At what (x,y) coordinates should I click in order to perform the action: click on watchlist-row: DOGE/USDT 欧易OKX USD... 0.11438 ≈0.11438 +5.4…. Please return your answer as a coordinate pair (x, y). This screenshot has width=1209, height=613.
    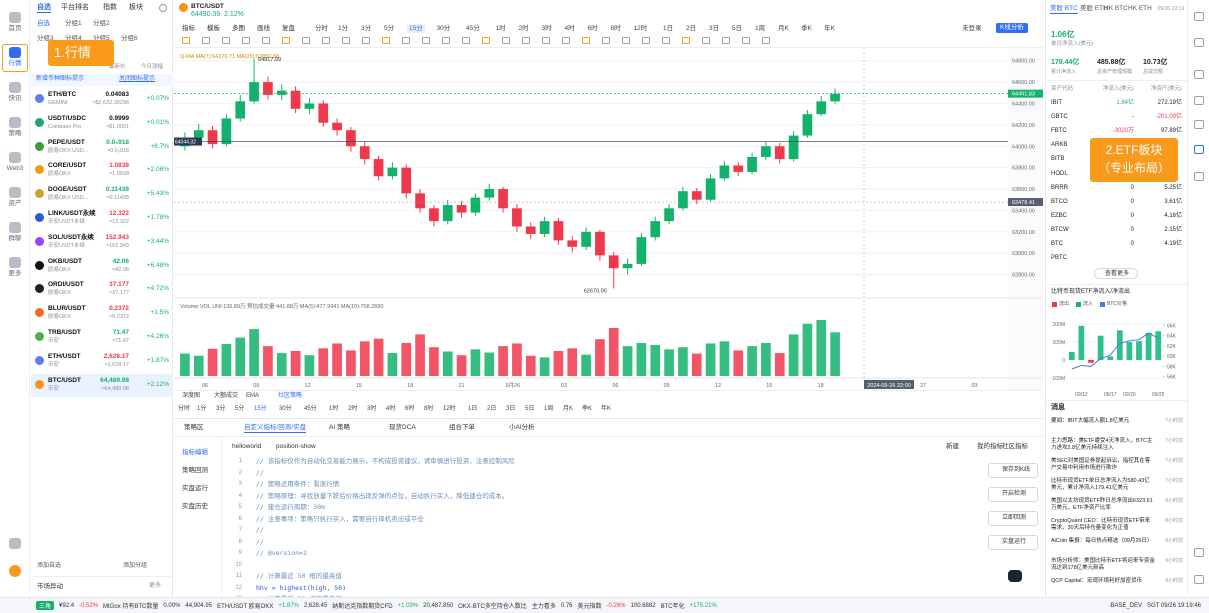
    Looking at the image, I should click on (102, 194).